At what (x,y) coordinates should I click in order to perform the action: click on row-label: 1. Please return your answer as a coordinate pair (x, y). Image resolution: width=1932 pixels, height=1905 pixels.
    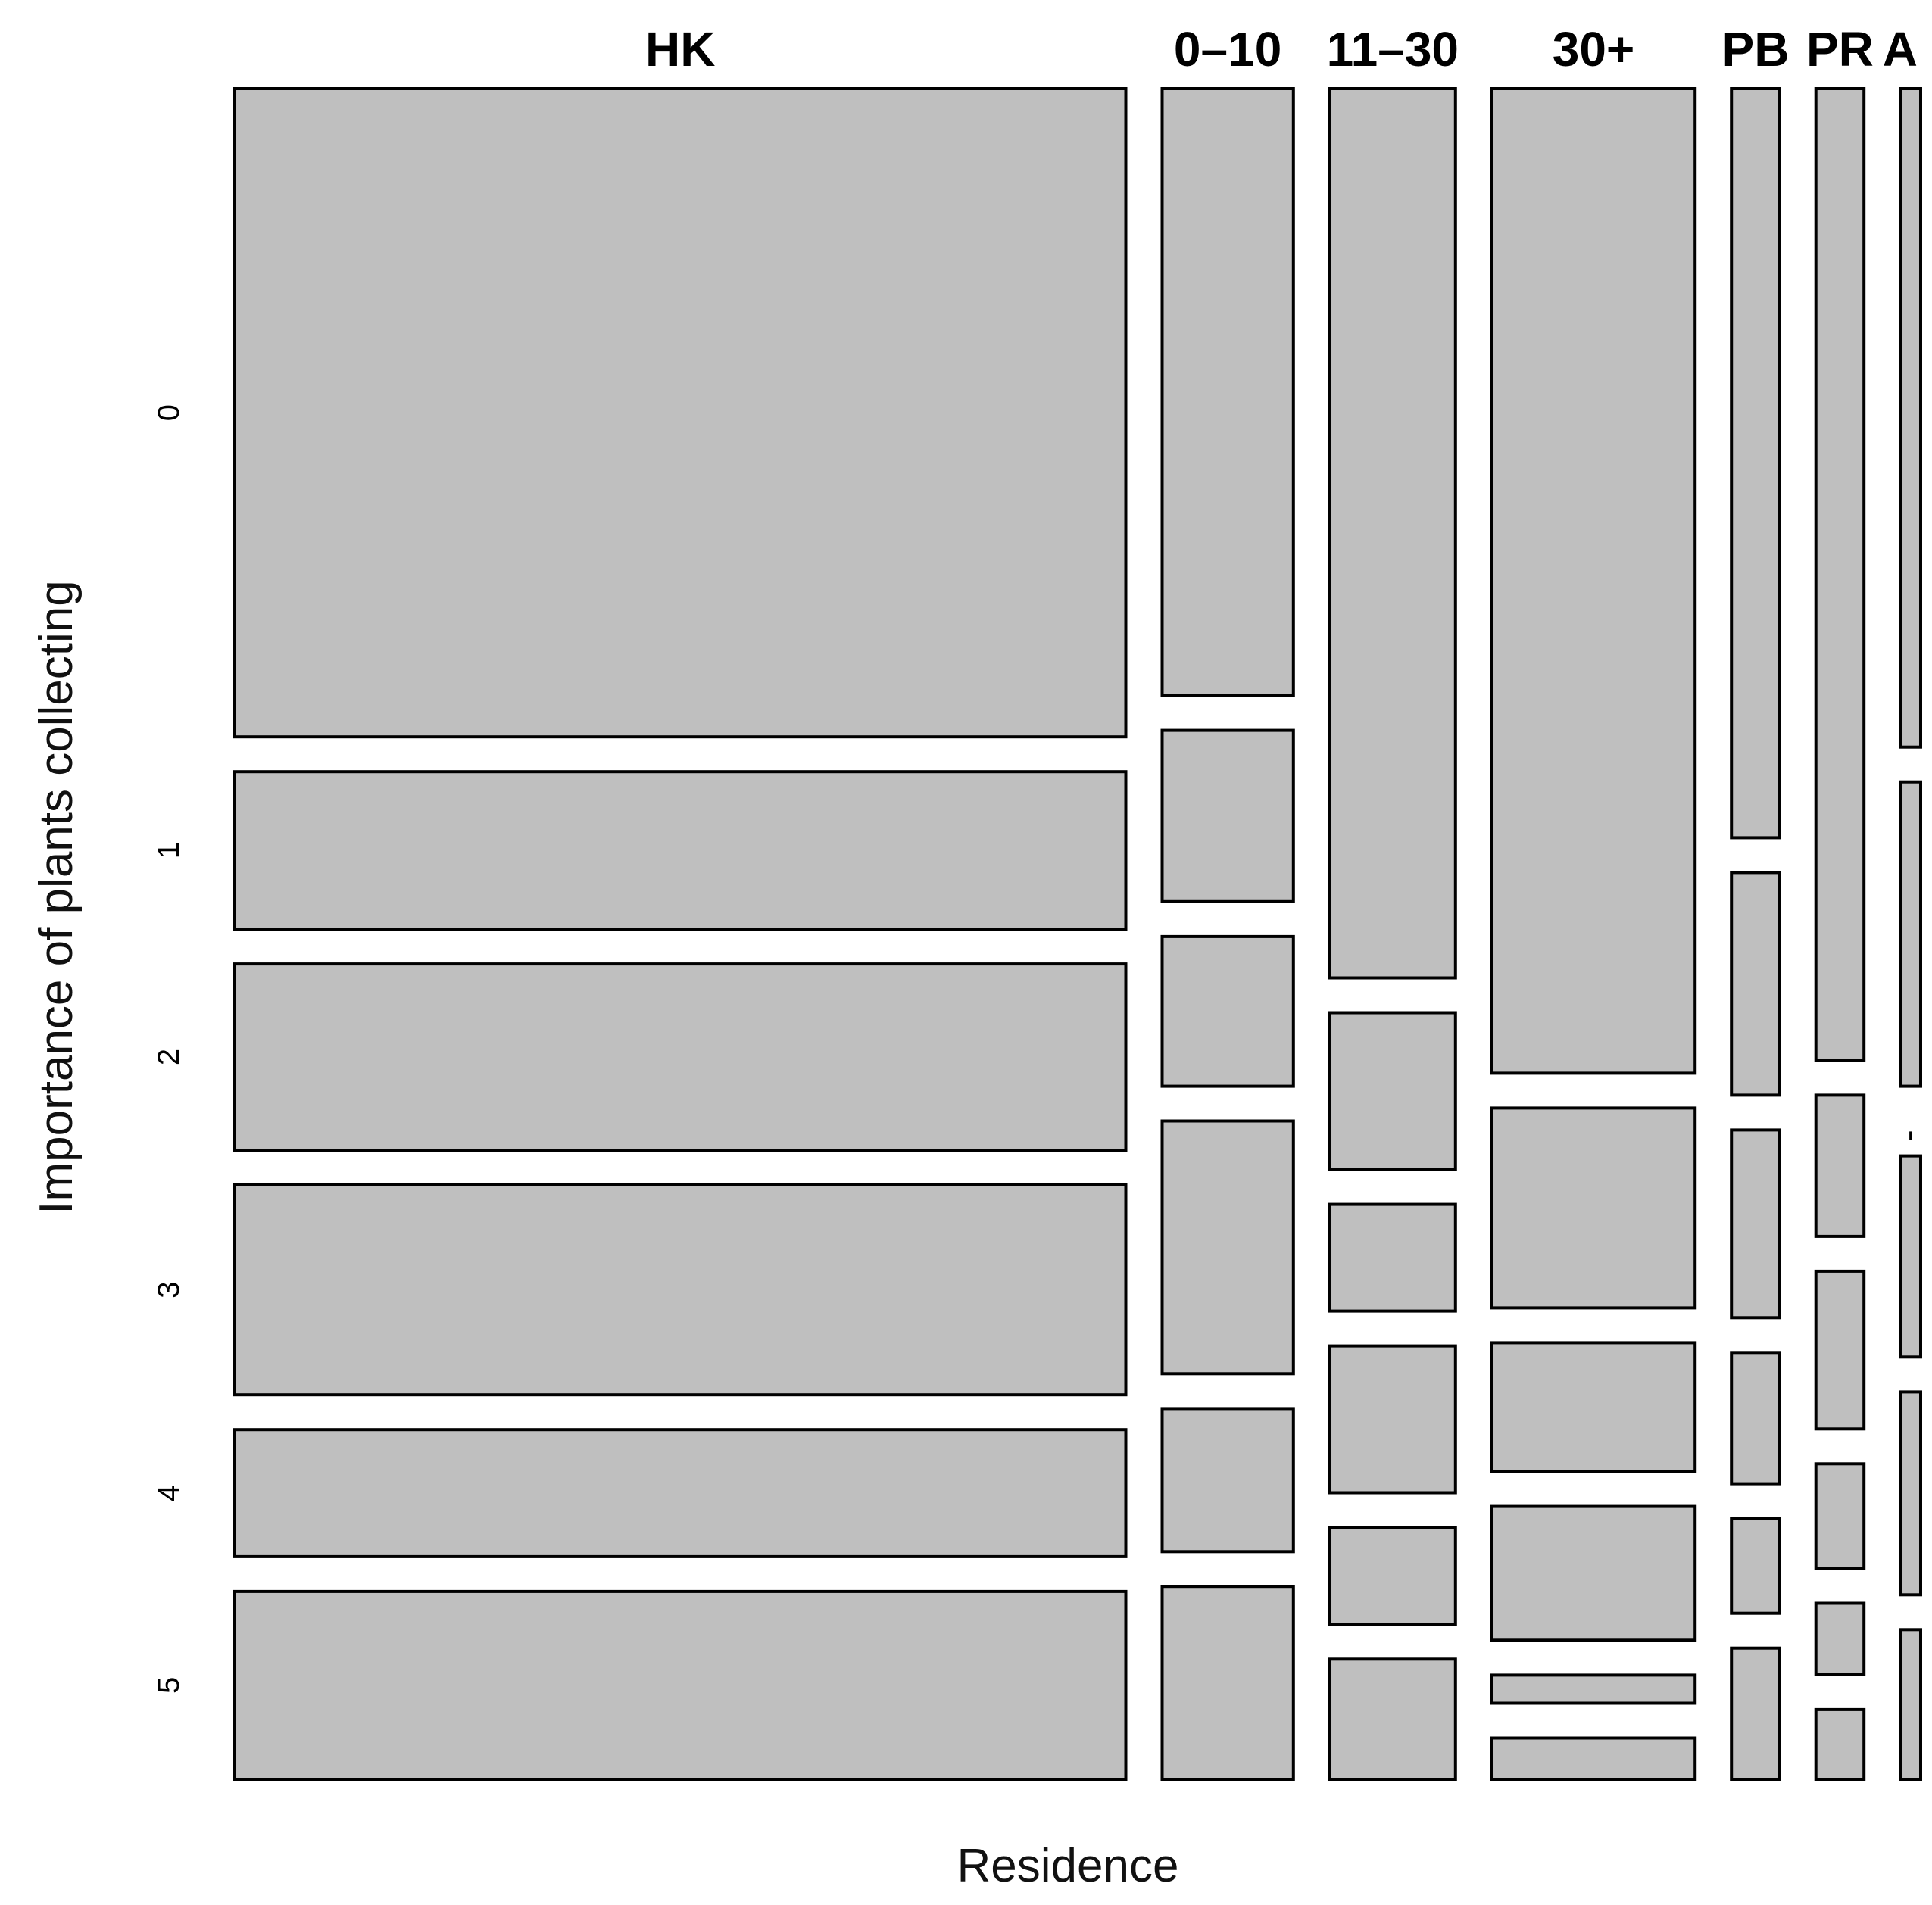
    Looking at the image, I should click on (169, 850).